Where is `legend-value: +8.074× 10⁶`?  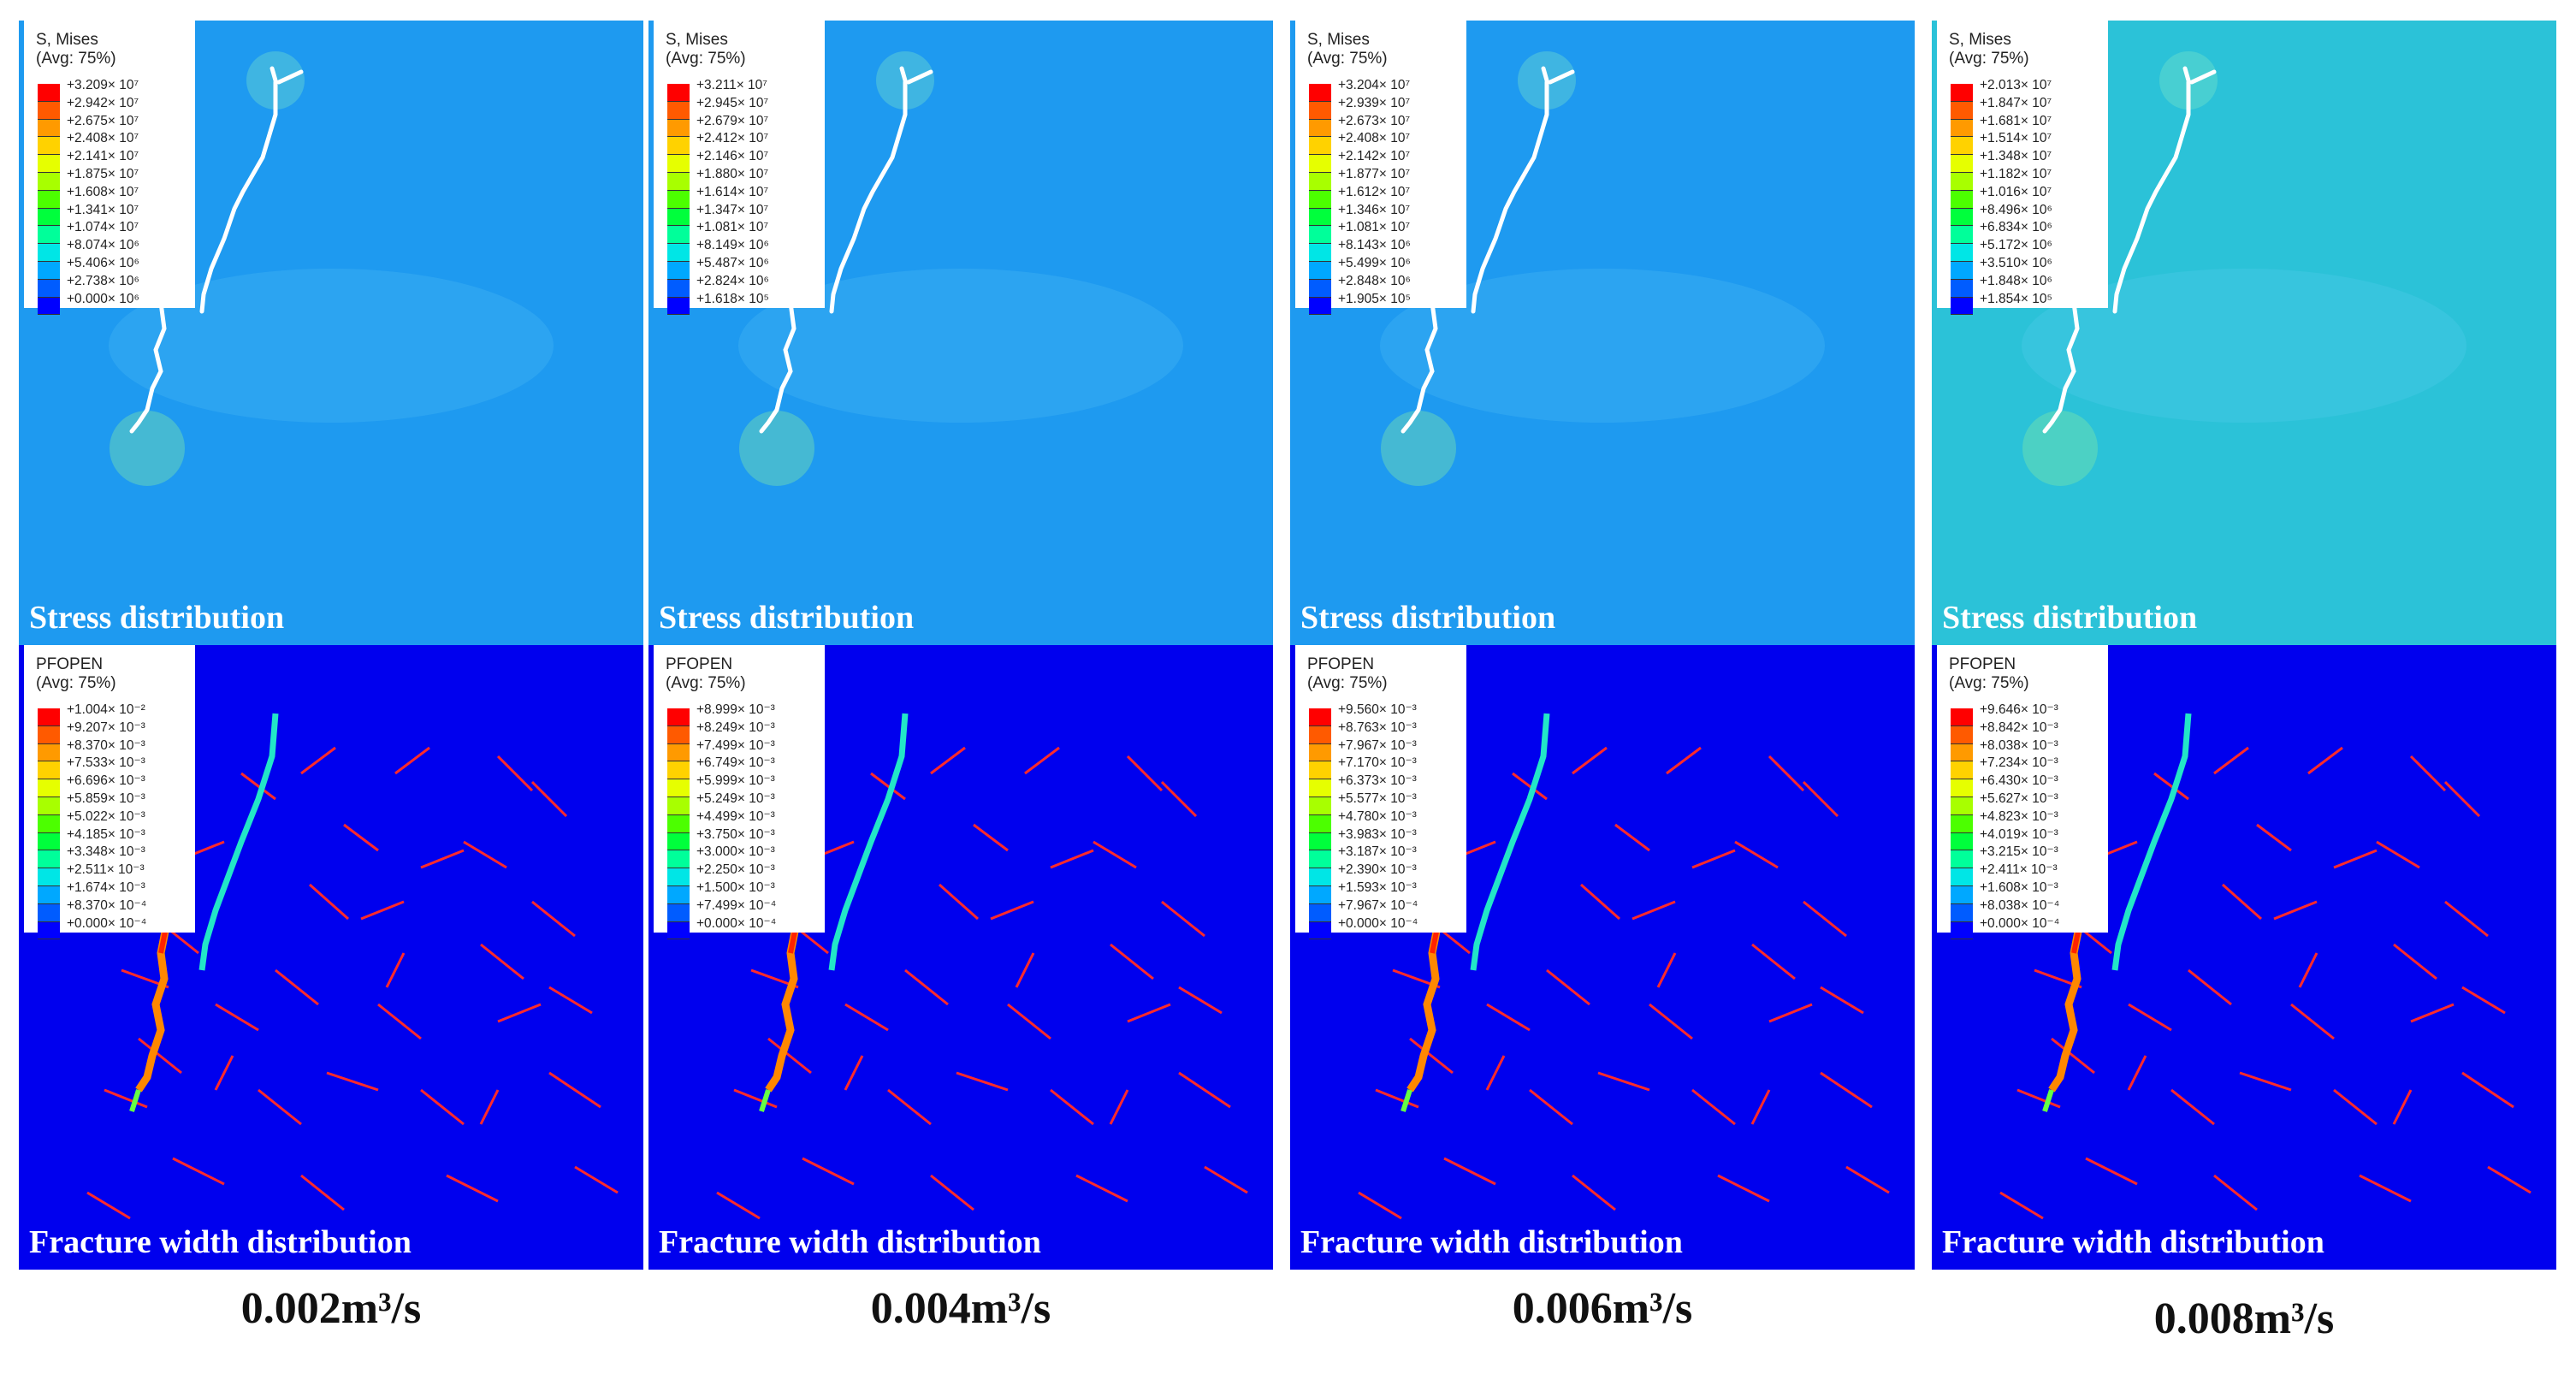 legend-value: +8.074× 10⁶ is located at coordinates (103, 245).